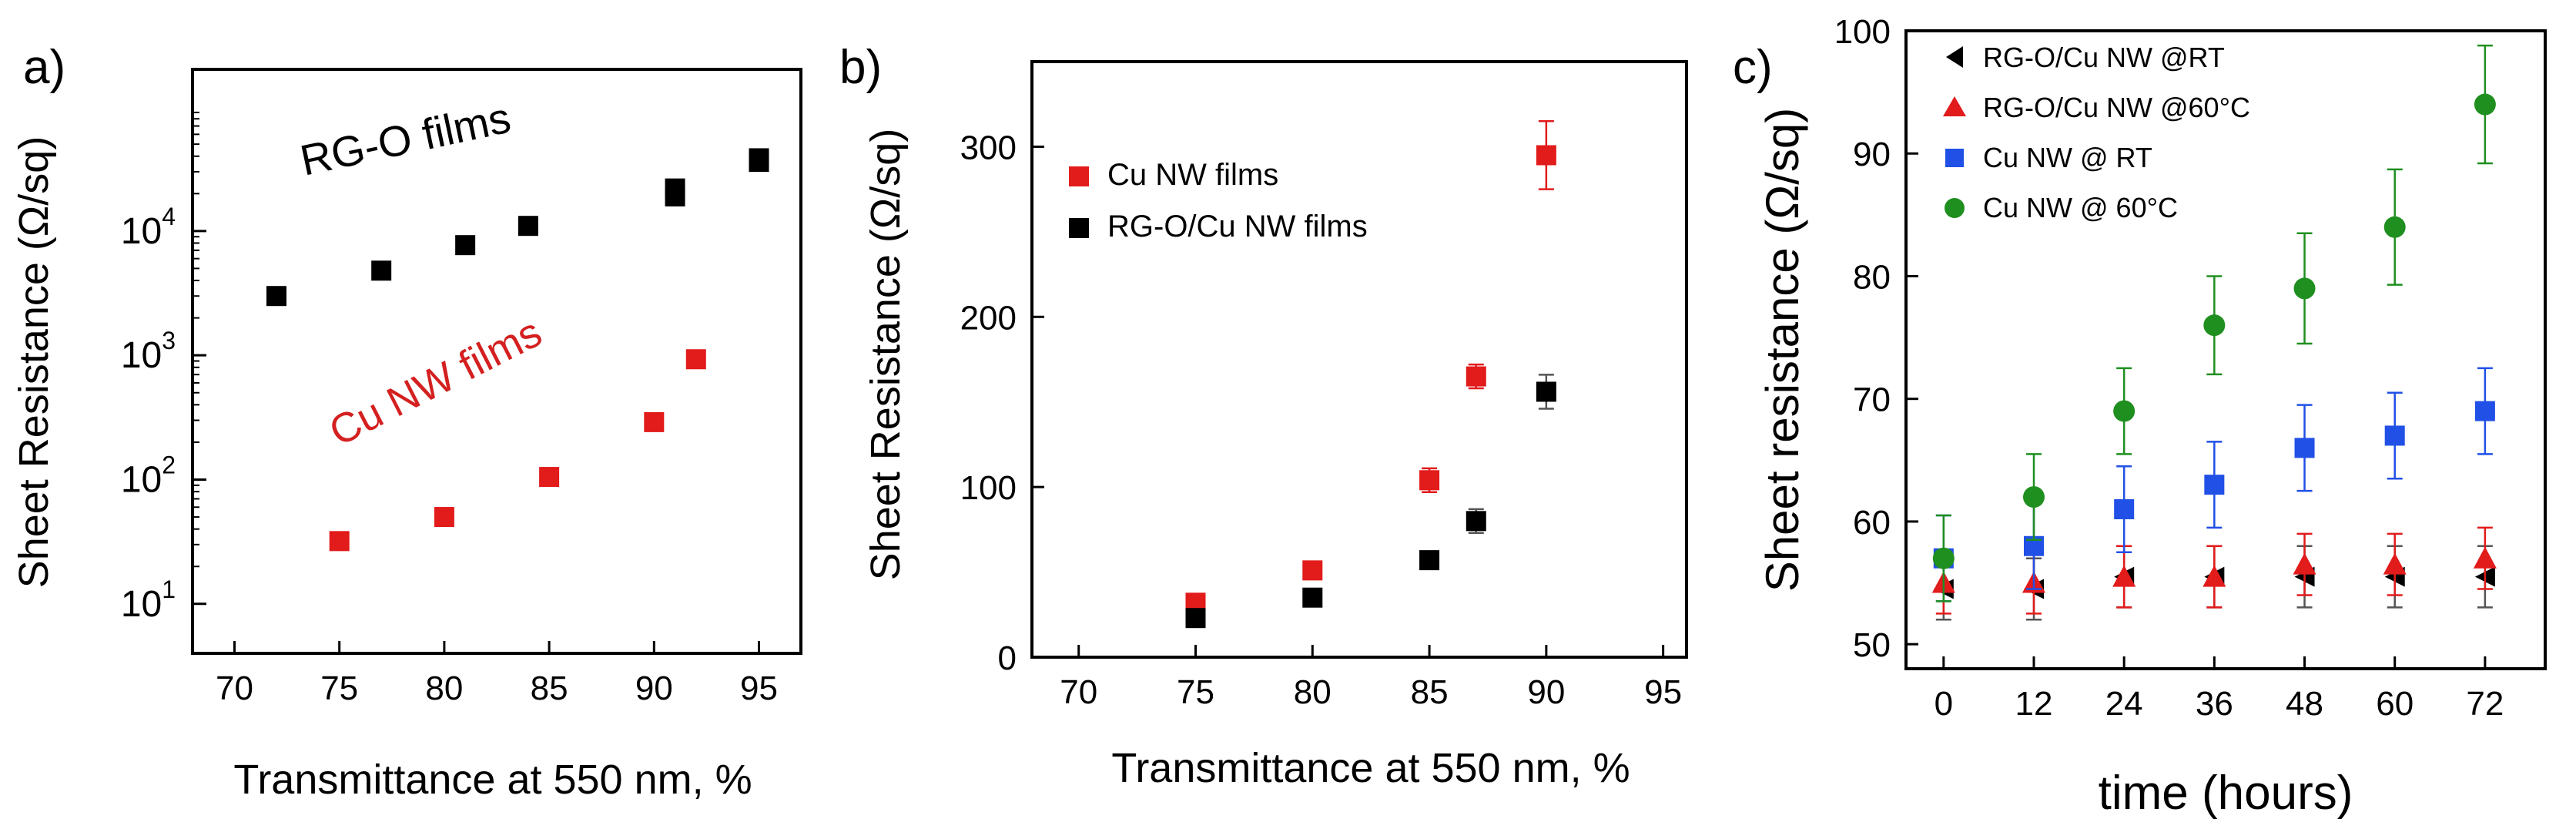 The width and height of the screenshot is (2576, 839). Describe the element at coordinates (1430, 692) in the screenshot. I see `panel-b-x-tick-label: 85` at that location.